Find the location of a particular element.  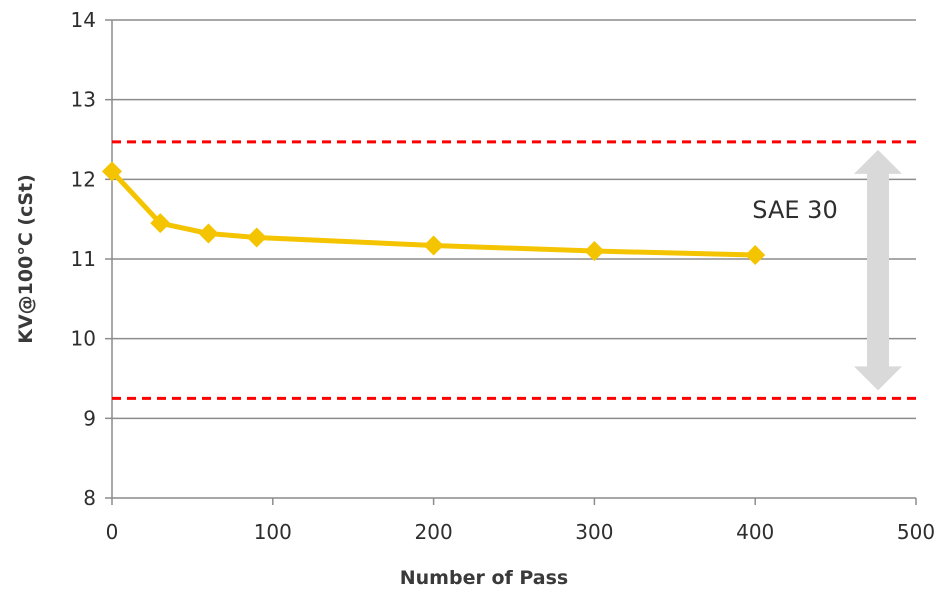

x-tick-label: 300 is located at coordinates (594, 532).